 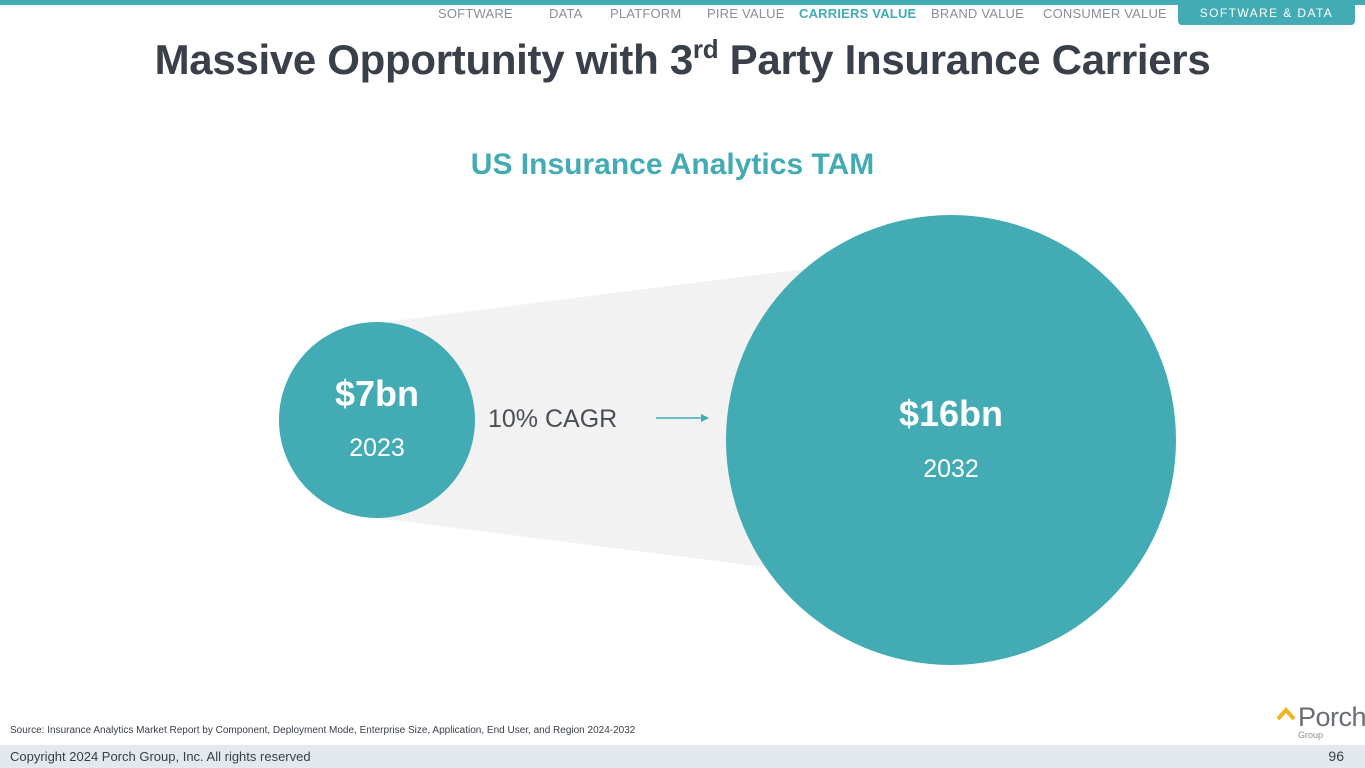 What do you see at coordinates (672, 164) in the screenshot?
I see `chart-title: US Insurance Analytics TAM` at bounding box center [672, 164].